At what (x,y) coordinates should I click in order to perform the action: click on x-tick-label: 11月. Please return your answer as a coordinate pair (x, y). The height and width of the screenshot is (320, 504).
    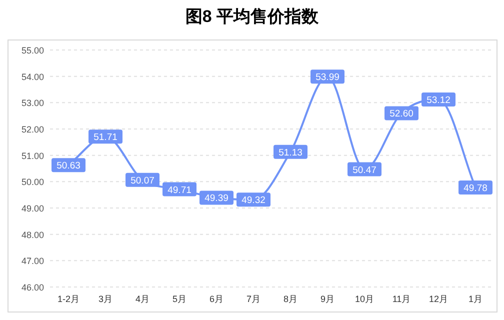
    Looking at the image, I should click on (401, 299).